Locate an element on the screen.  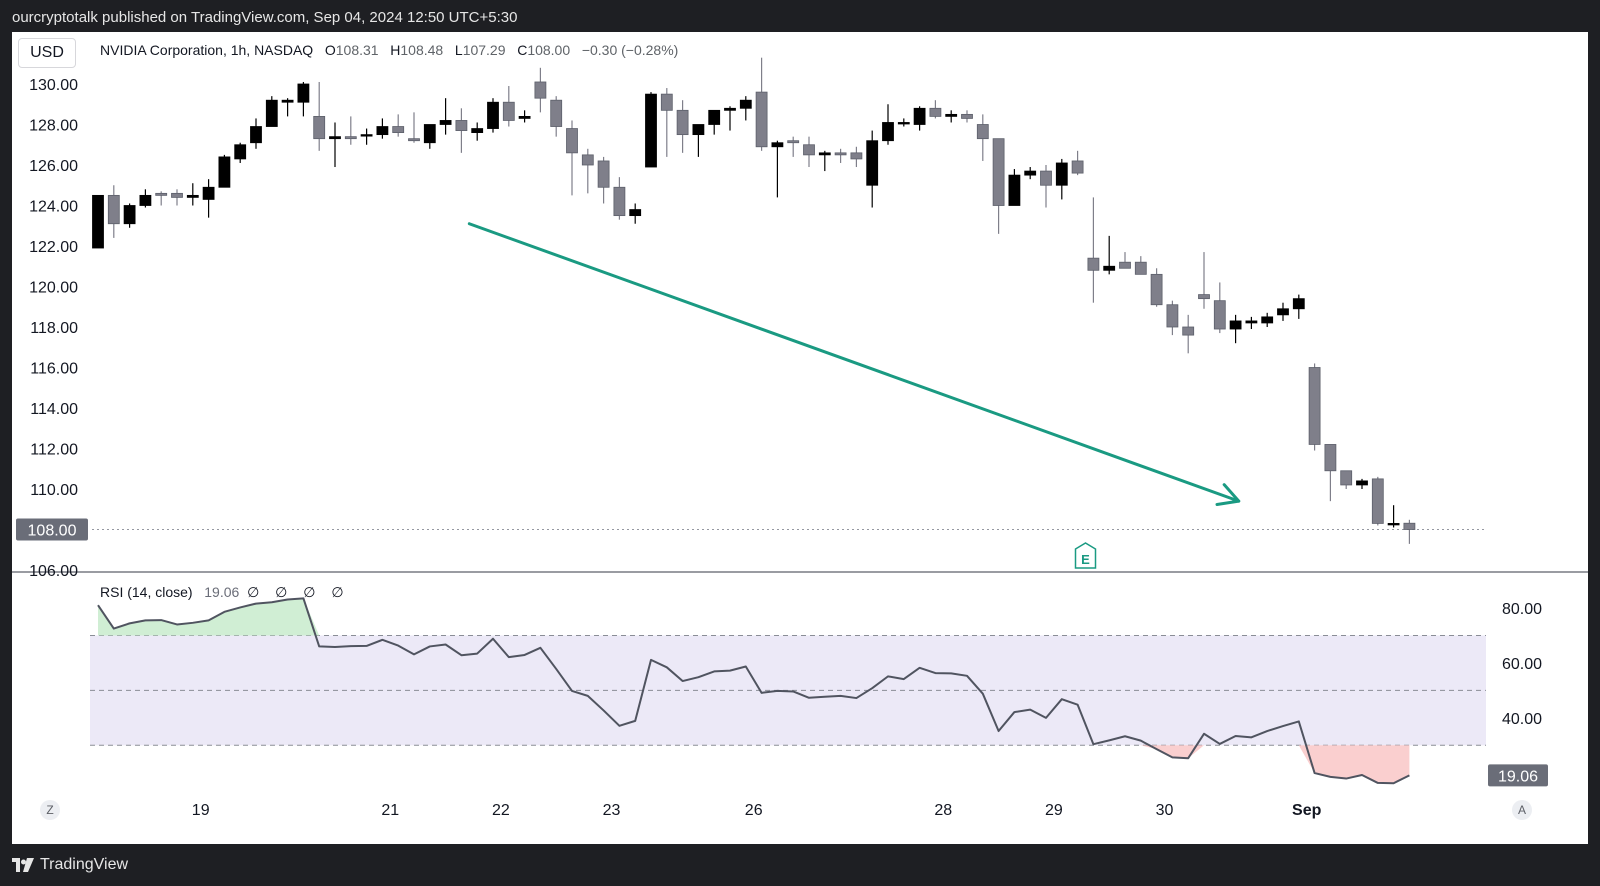
close-label: C is located at coordinates (522, 50).